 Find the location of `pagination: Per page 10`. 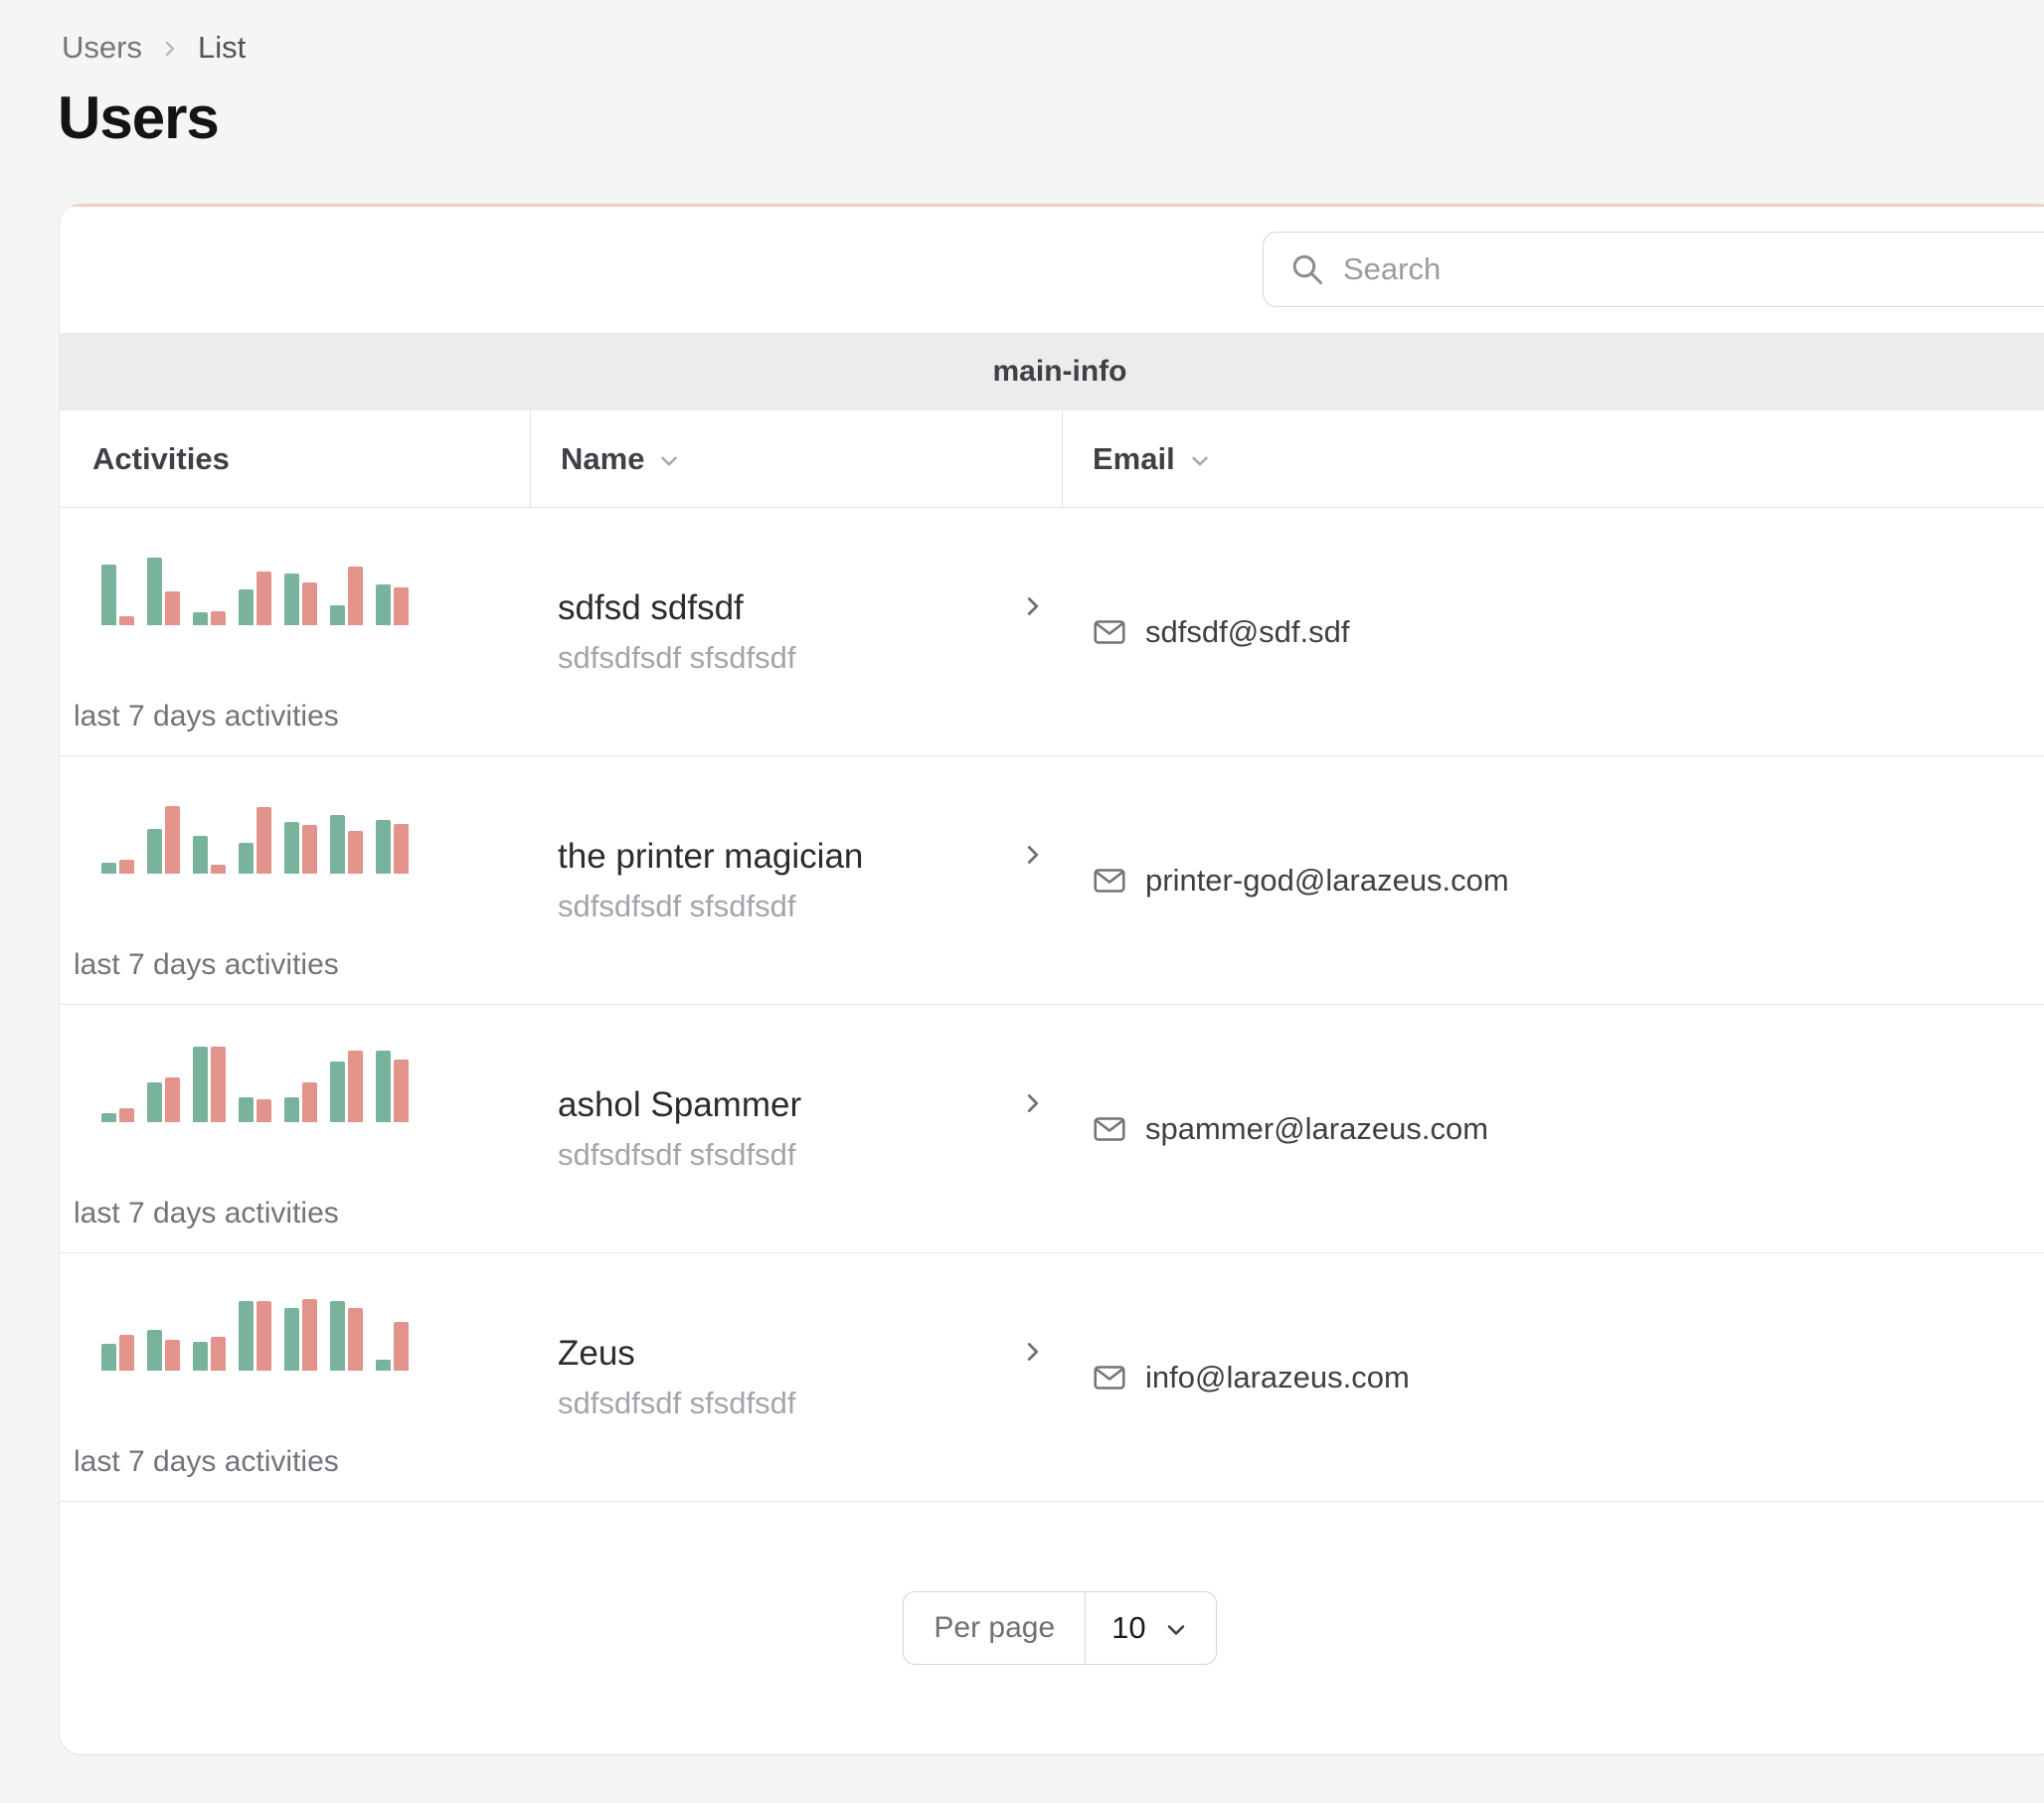

pagination: Per page 10 is located at coordinates (1052, 1628).